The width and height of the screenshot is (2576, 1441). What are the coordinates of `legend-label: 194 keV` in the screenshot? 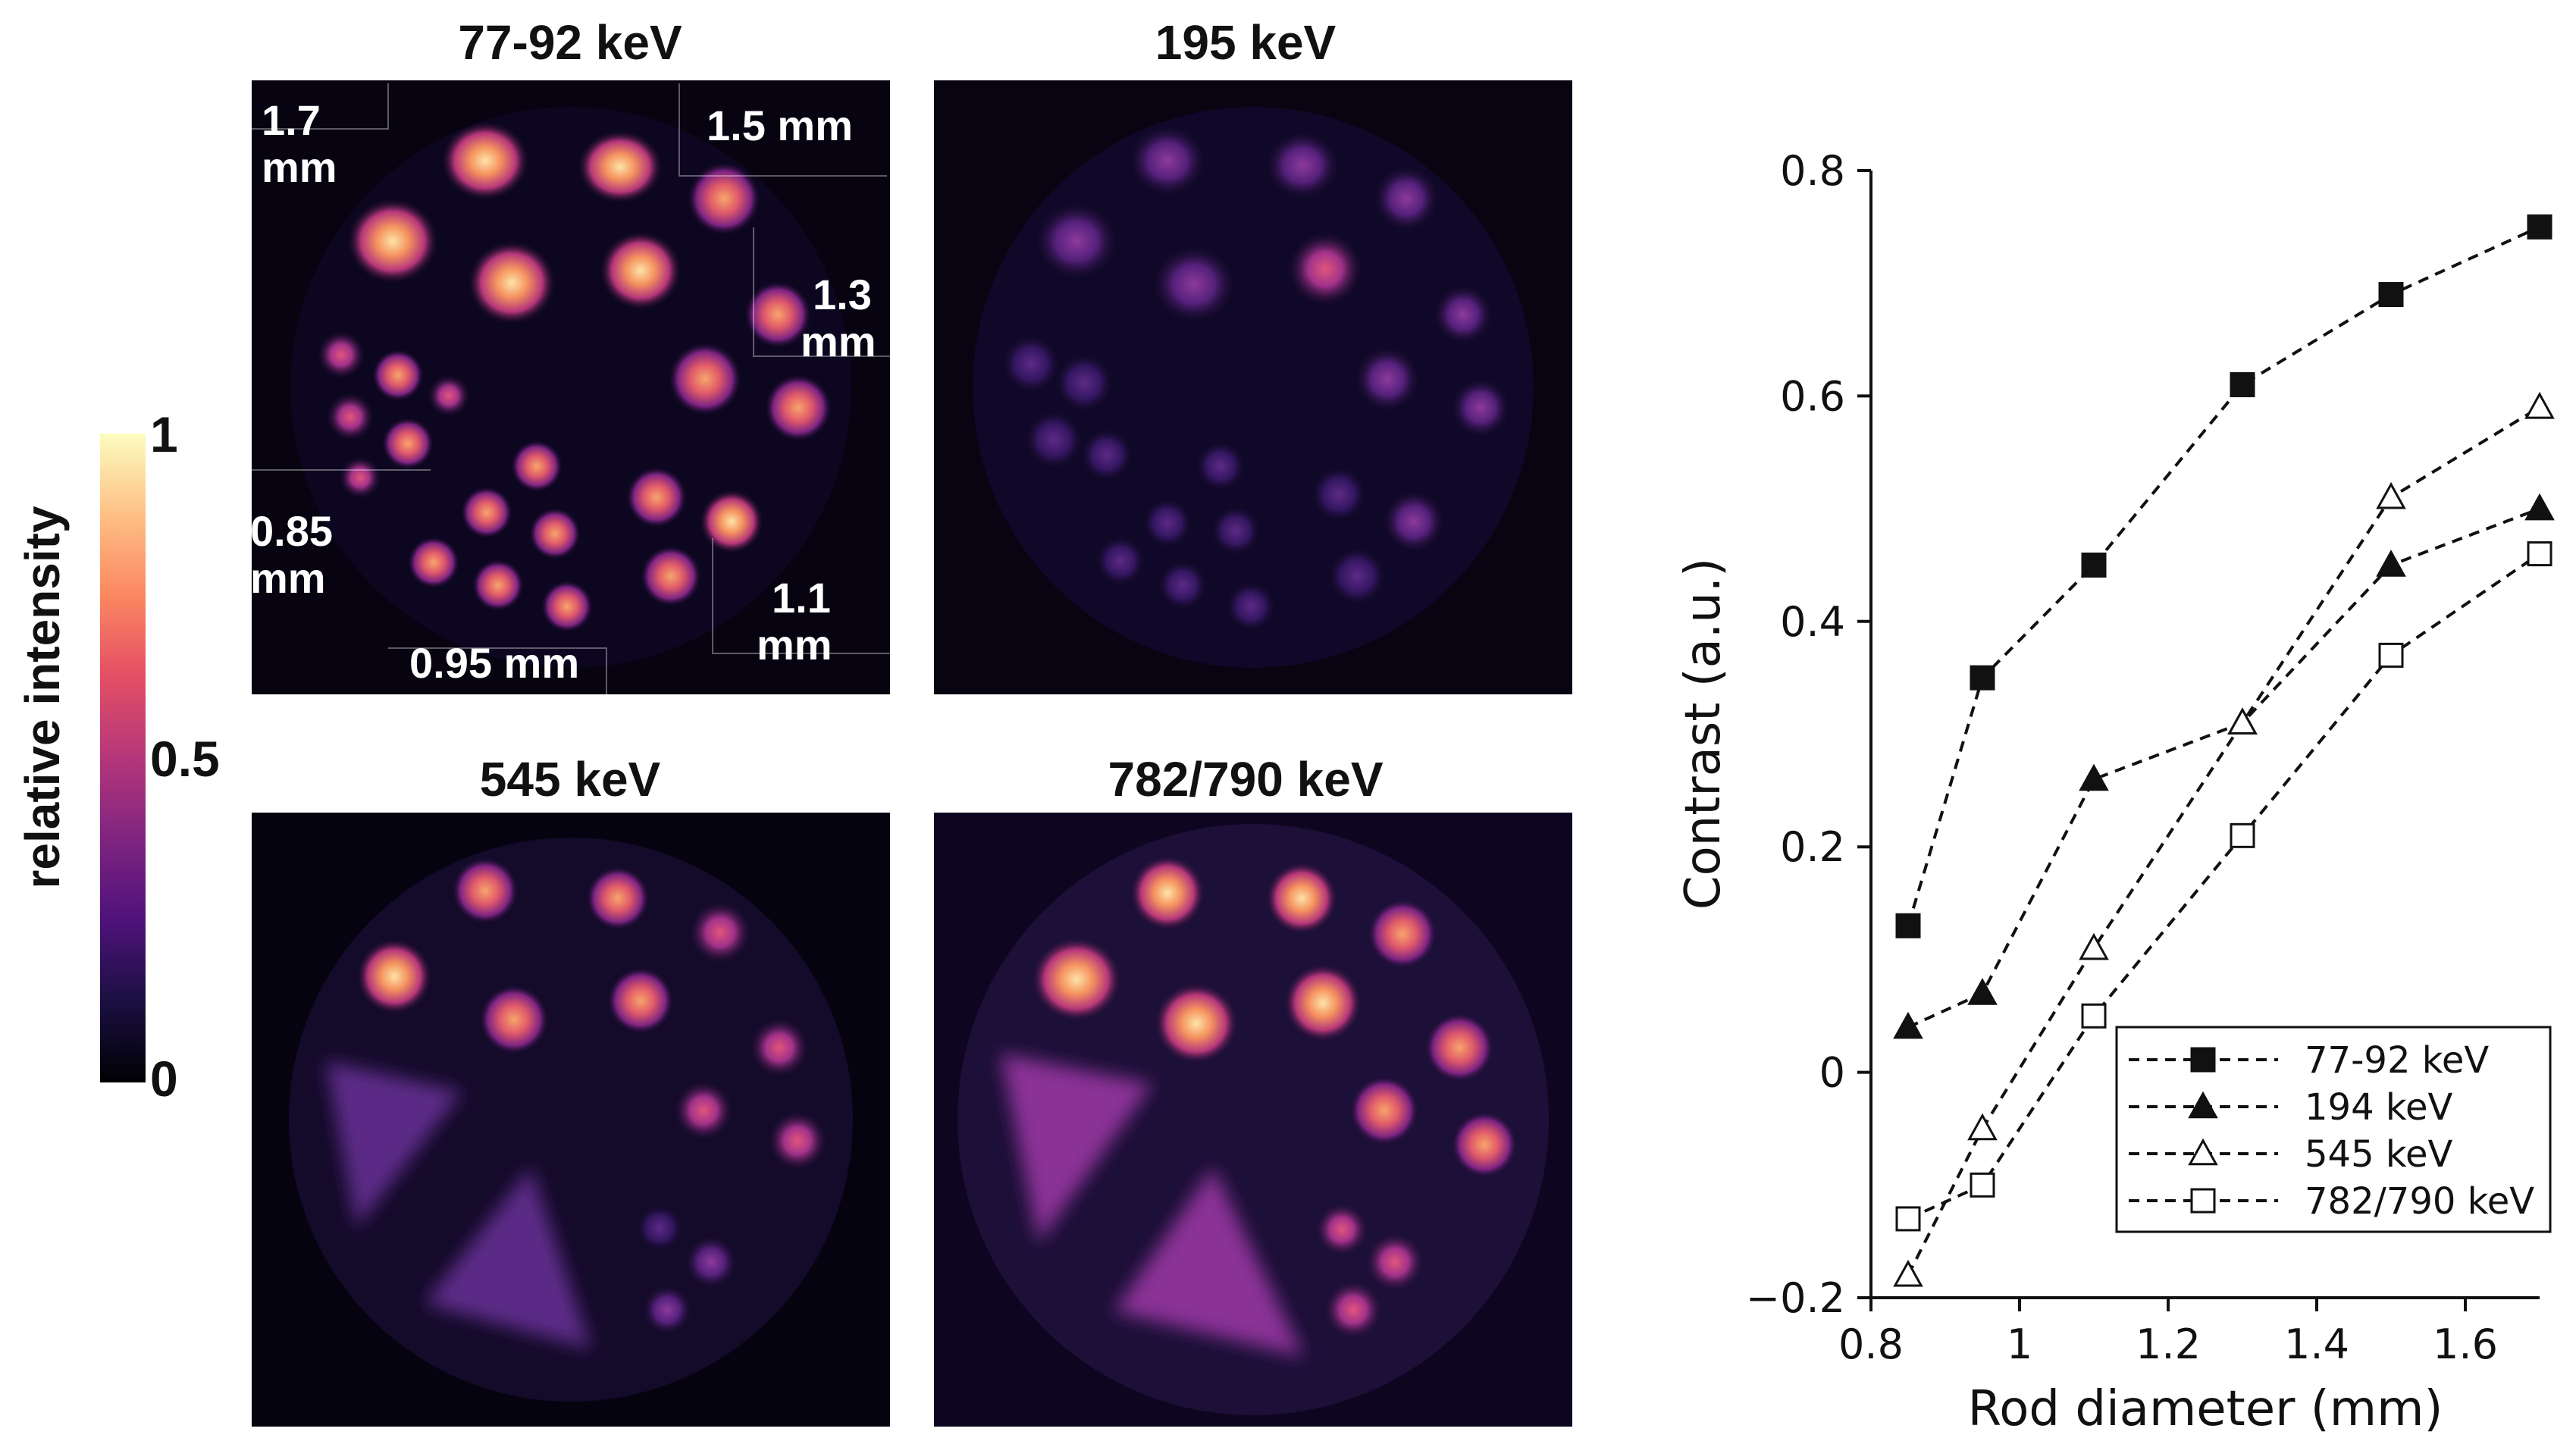 It's located at (2378, 1108).